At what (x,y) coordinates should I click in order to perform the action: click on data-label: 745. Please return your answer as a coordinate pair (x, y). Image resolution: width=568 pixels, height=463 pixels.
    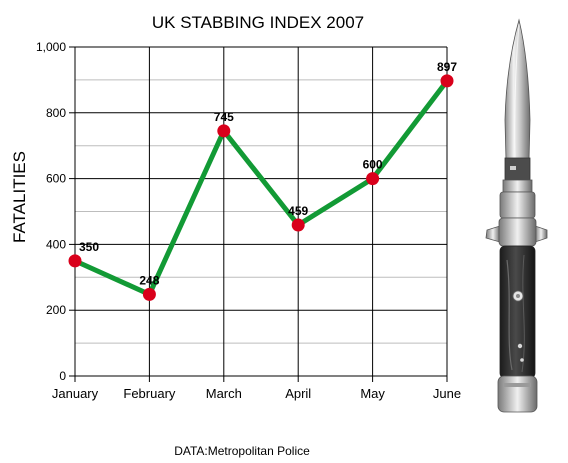
    Looking at the image, I should click on (224, 117).